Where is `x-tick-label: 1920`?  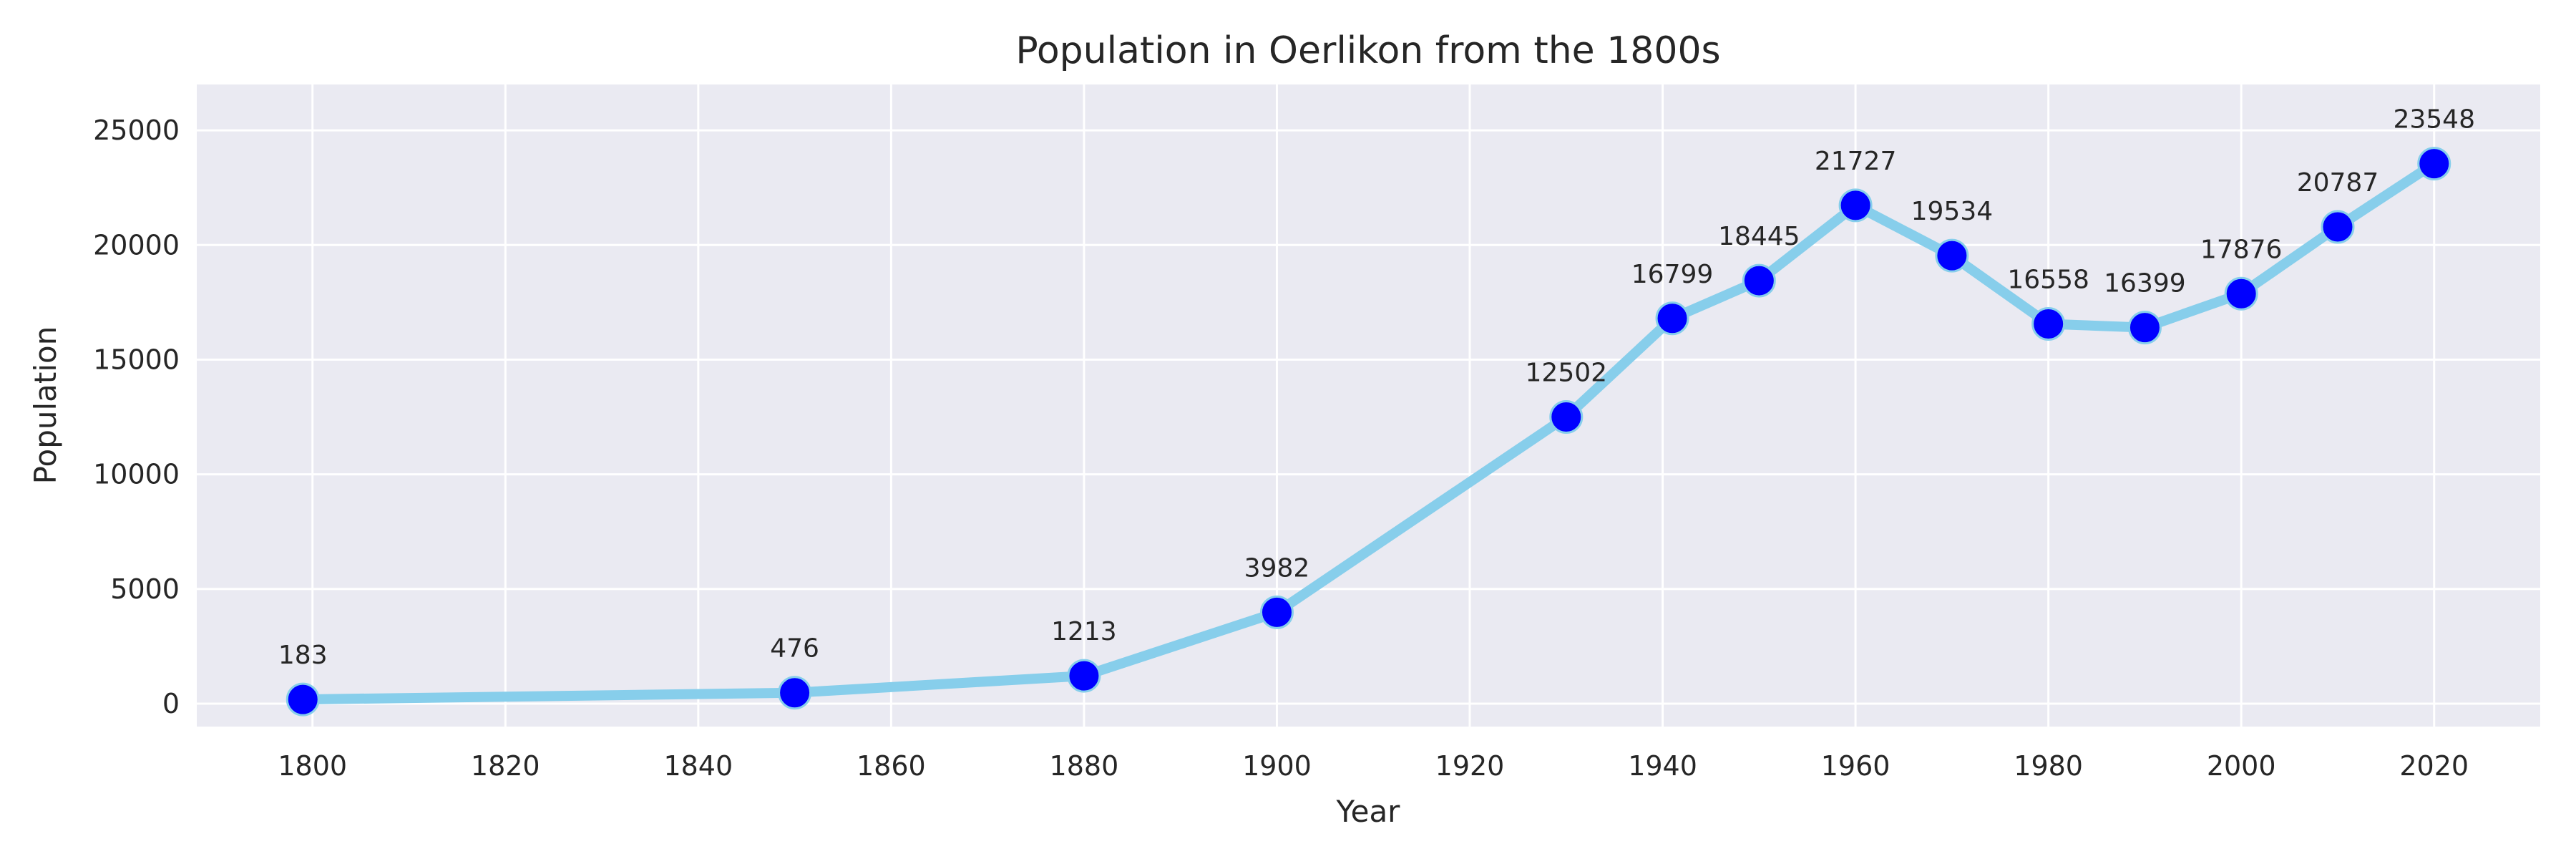
x-tick-label: 1920 is located at coordinates (1470, 766).